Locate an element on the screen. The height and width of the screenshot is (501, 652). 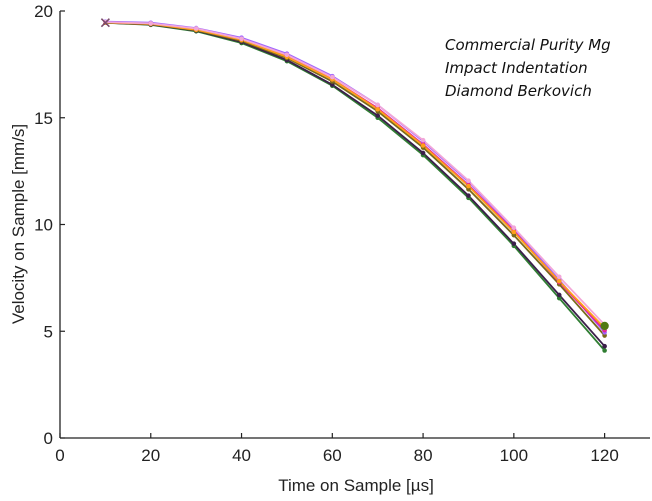
end-point-marker is located at coordinates (604, 326).